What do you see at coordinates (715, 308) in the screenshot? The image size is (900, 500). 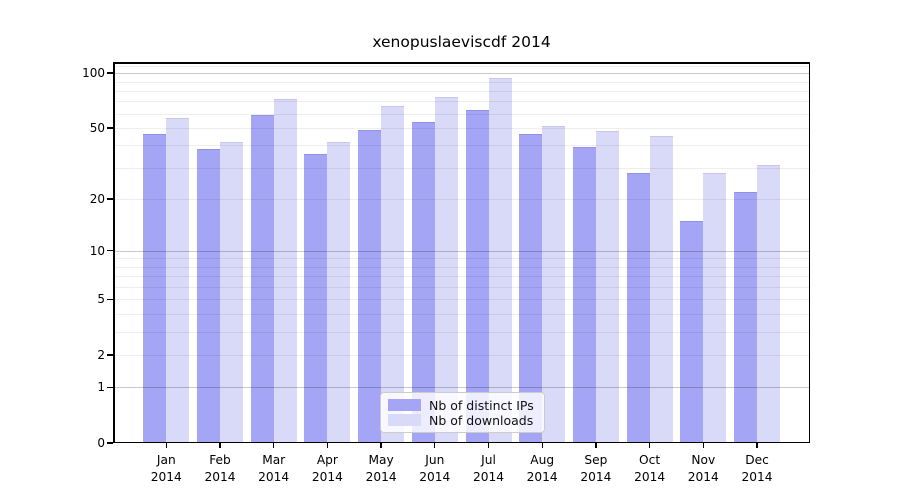 I see `bar-downloads-nov` at bounding box center [715, 308].